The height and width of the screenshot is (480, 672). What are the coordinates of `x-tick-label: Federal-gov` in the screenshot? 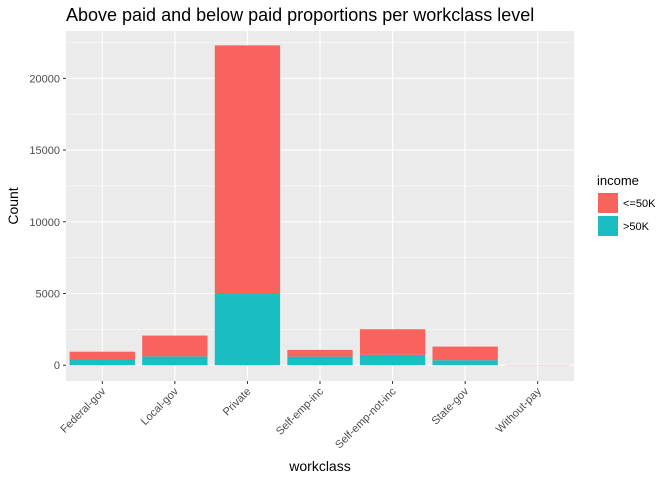 It's located at (83, 410).